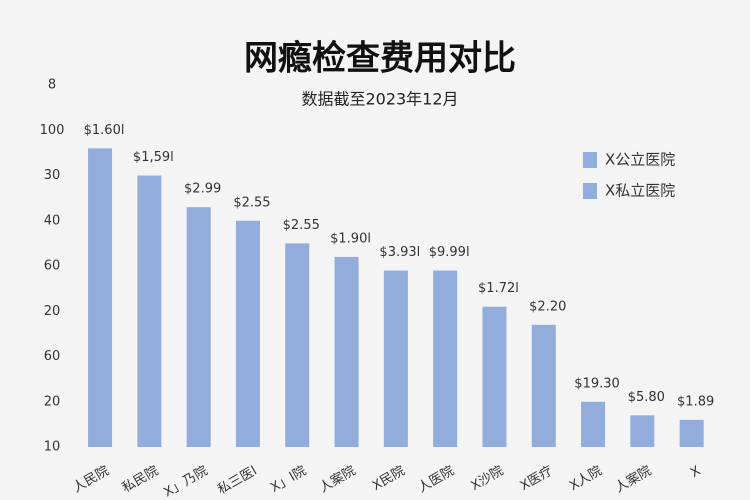  What do you see at coordinates (380, 59) in the screenshot?
I see `chart-title: 网瘾检查费用对比` at bounding box center [380, 59].